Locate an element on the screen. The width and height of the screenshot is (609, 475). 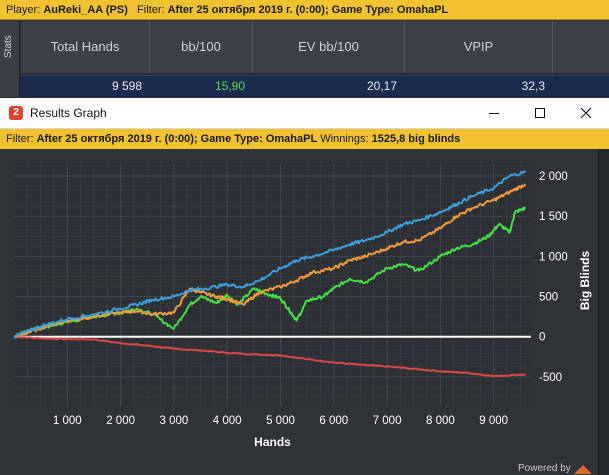
powered-by-logo-icon is located at coordinates (583, 469).